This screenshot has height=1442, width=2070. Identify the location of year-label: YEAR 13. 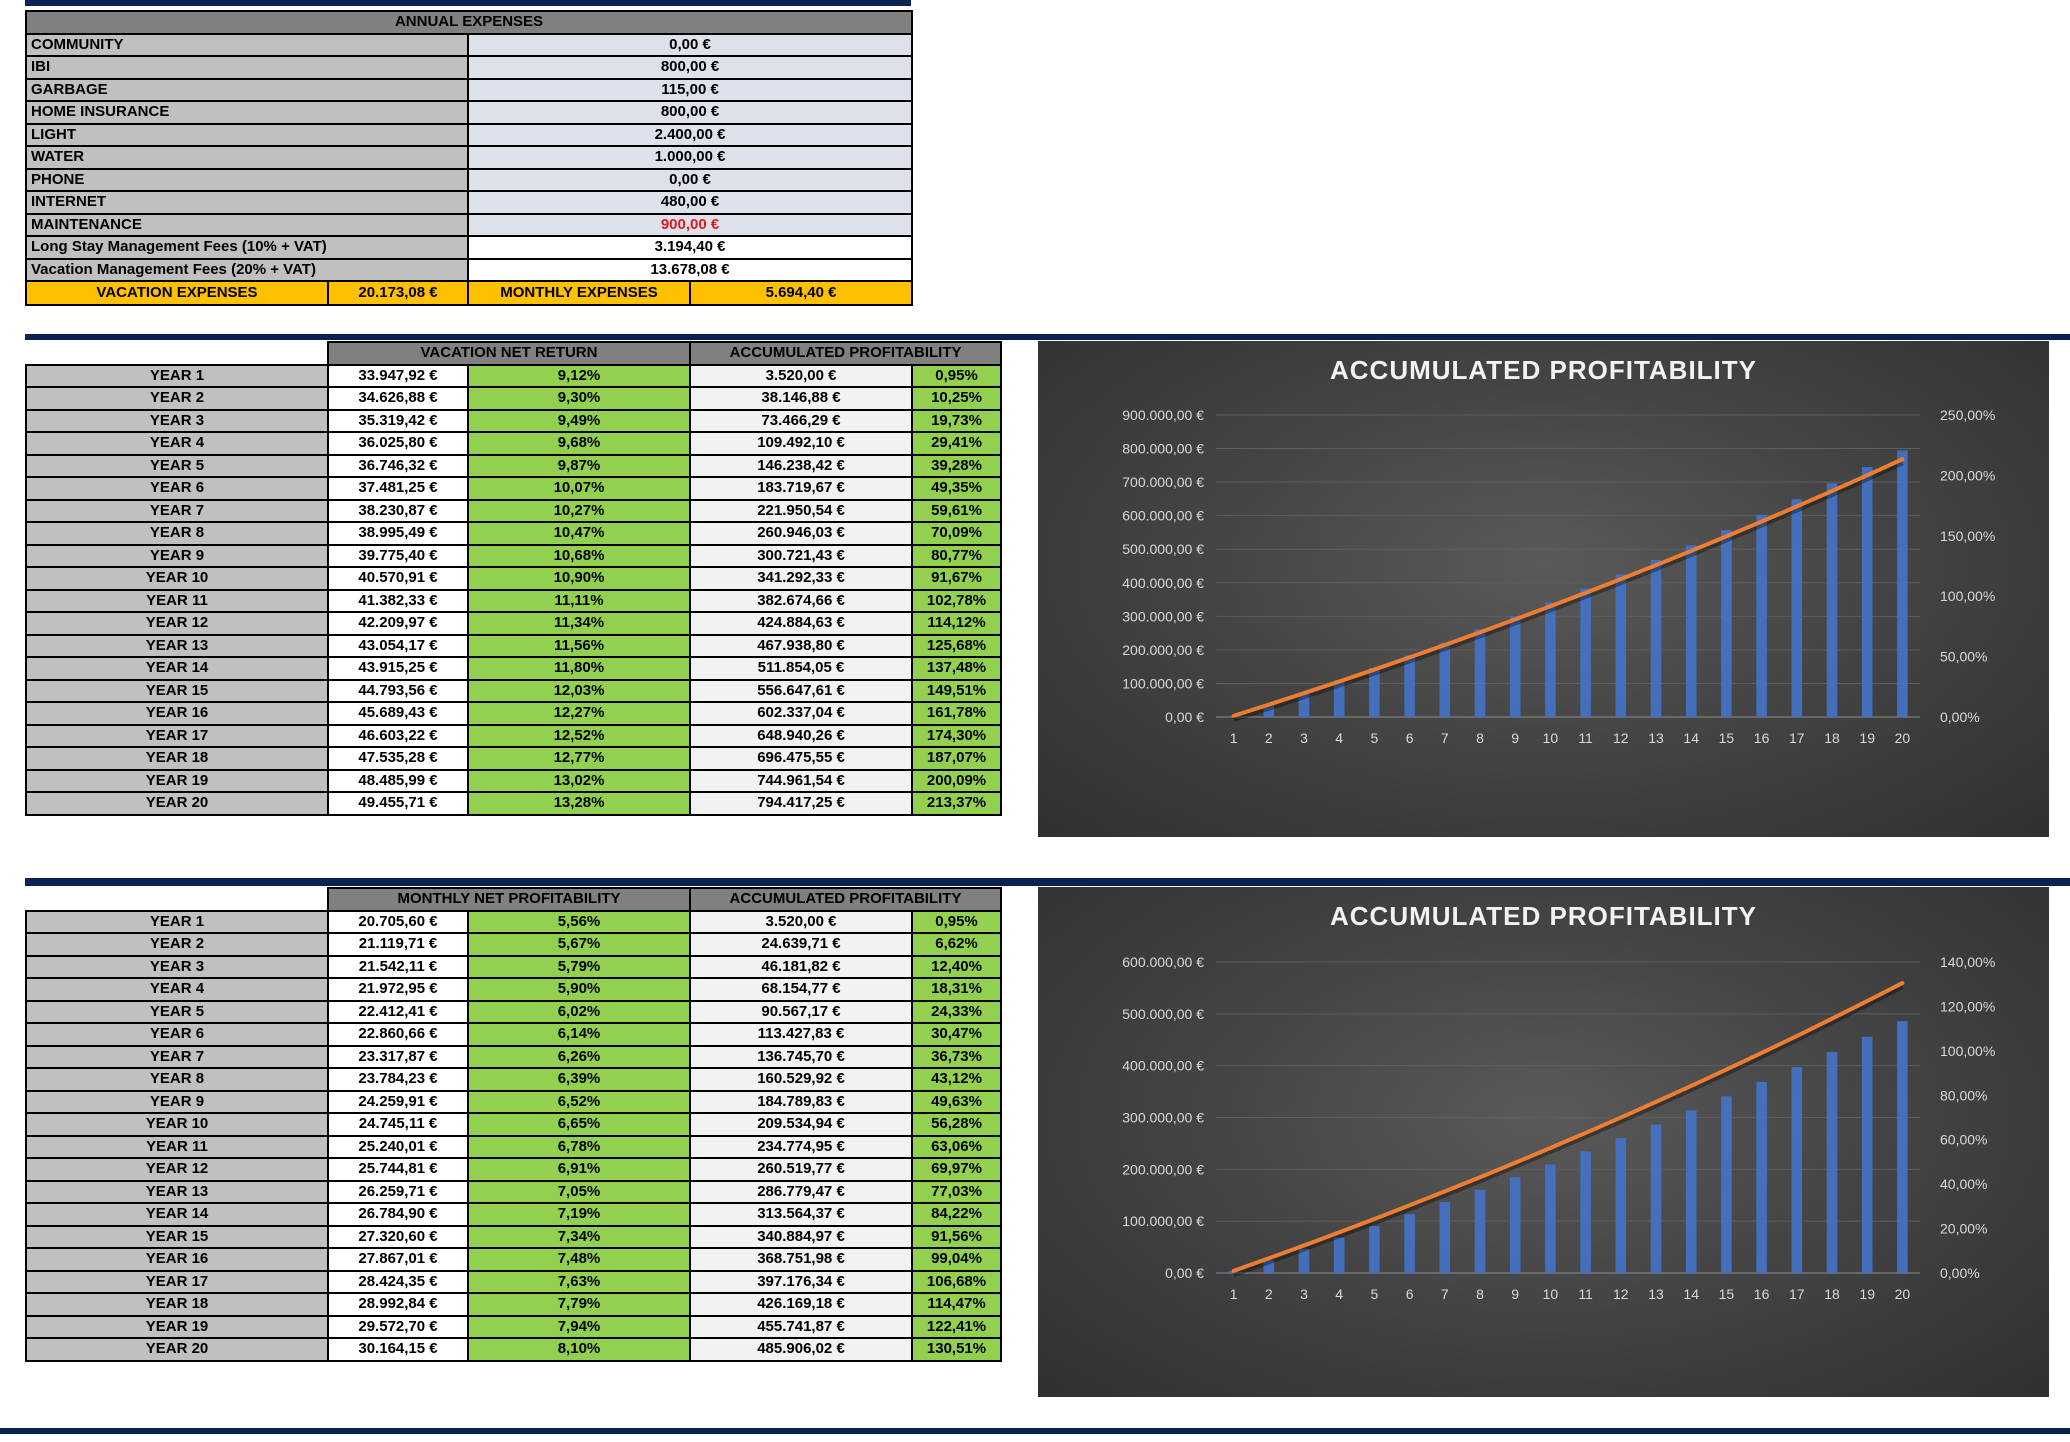
(177, 645).